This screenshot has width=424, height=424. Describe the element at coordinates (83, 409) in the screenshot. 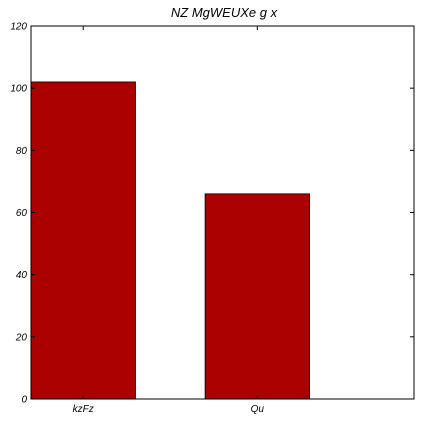

I see `x-tick-label: kzFz` at that location.